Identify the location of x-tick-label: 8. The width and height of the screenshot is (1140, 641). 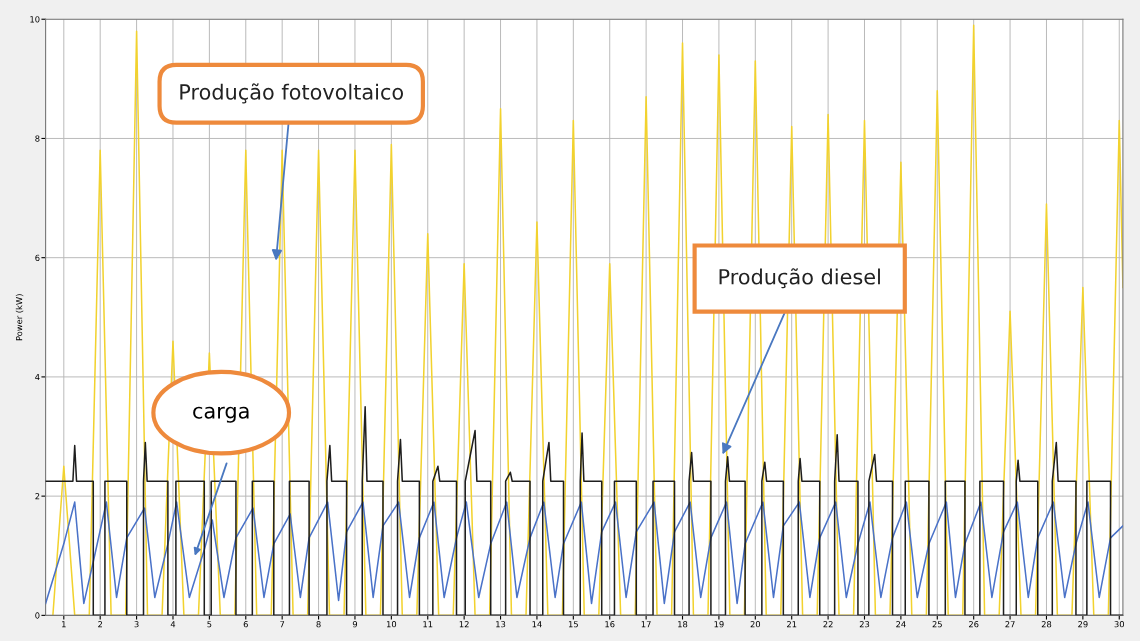
(318, 624).